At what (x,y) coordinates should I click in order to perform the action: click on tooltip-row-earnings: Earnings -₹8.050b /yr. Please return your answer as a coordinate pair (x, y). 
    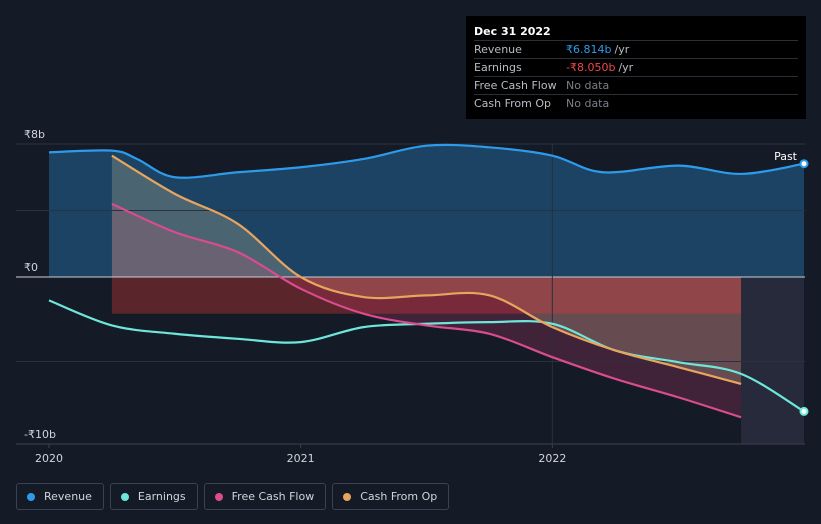
    Looking at the image, I should click on (636, 67).